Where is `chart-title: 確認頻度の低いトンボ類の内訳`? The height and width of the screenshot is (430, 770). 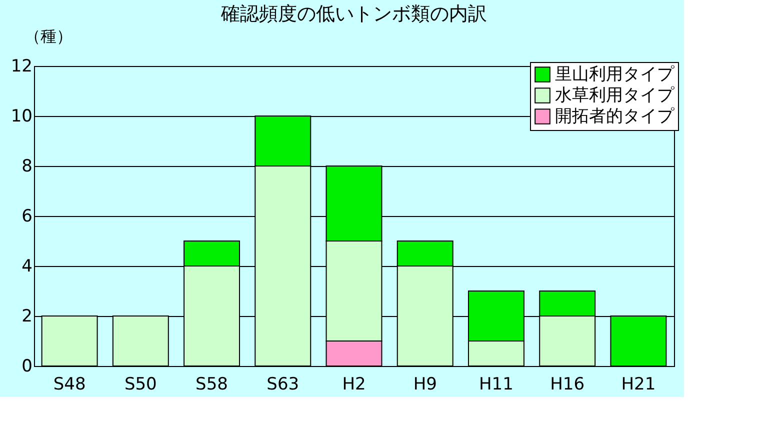
chart-title: 確認頻度の低いトンボ類の内訳 is located at coordinates (353, 14).